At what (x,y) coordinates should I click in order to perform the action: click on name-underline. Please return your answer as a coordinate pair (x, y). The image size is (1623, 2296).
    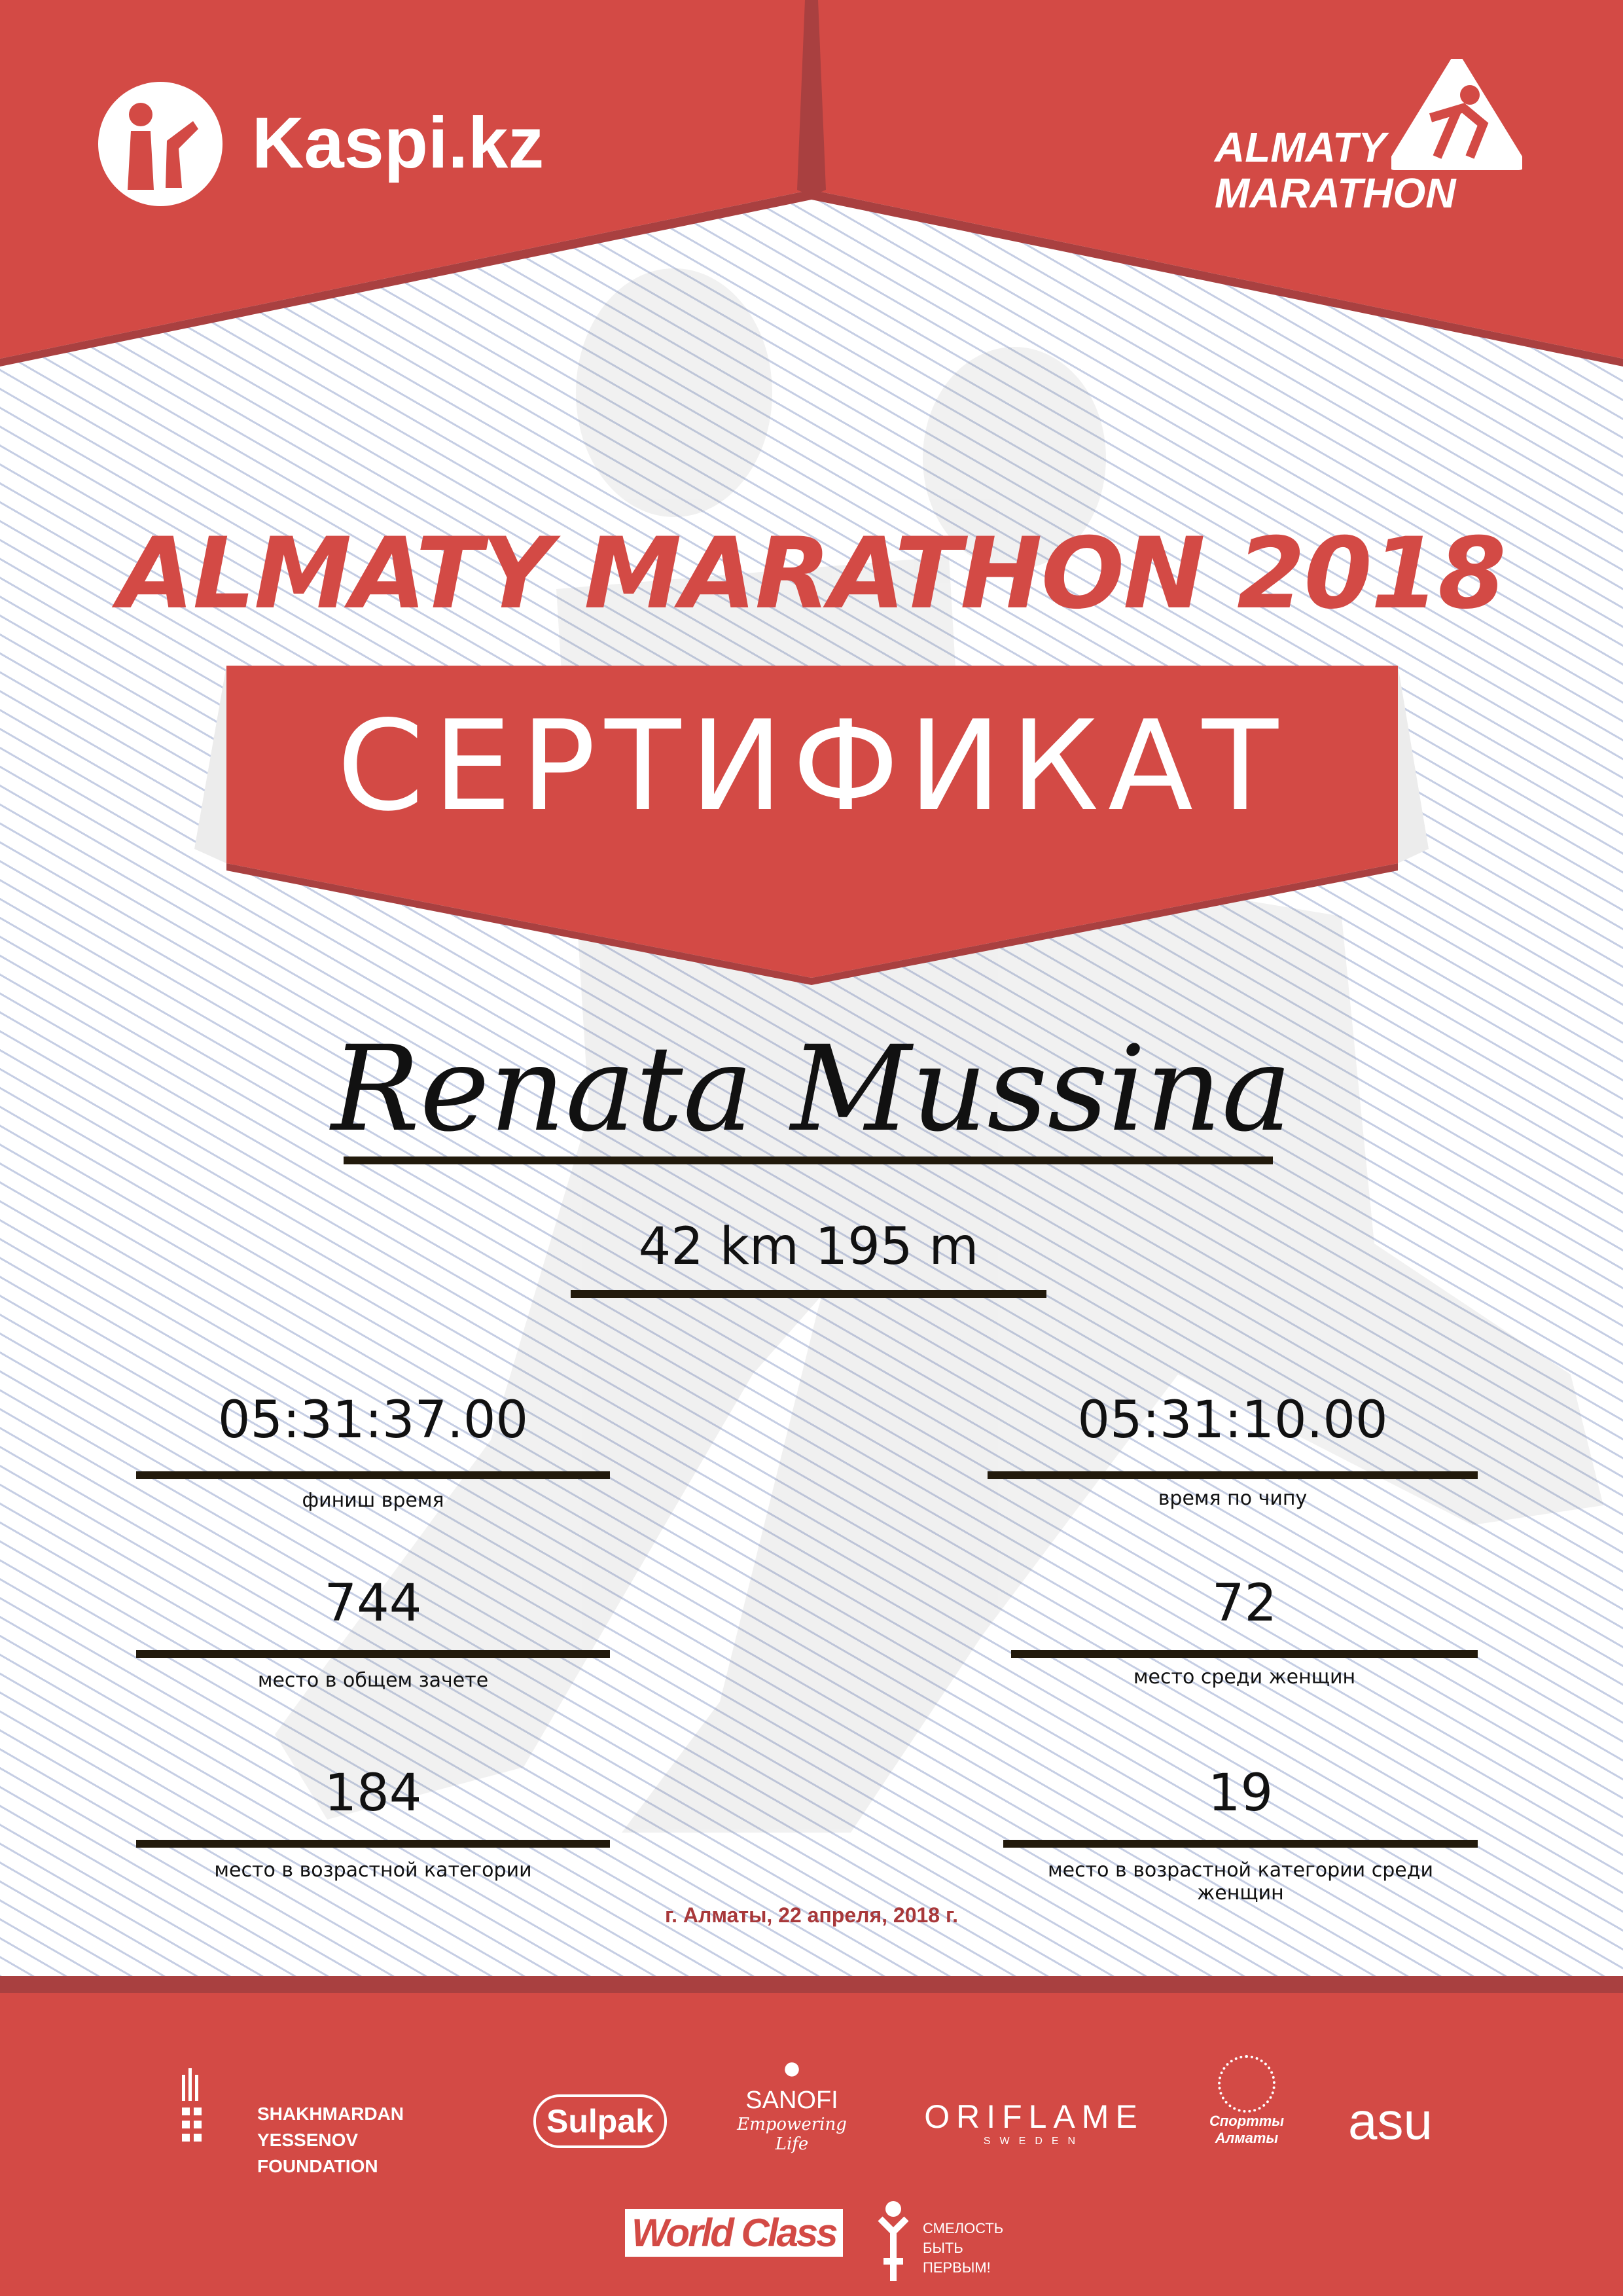
    Looking at the image, I should click on (808, 1160).